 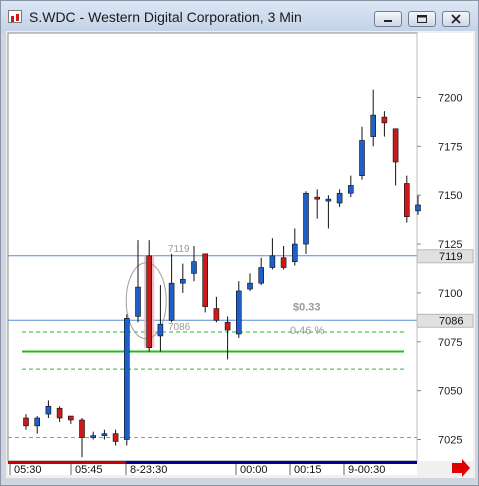 I want to click on y-tick-label: 7150, so click(x=450, y=196).